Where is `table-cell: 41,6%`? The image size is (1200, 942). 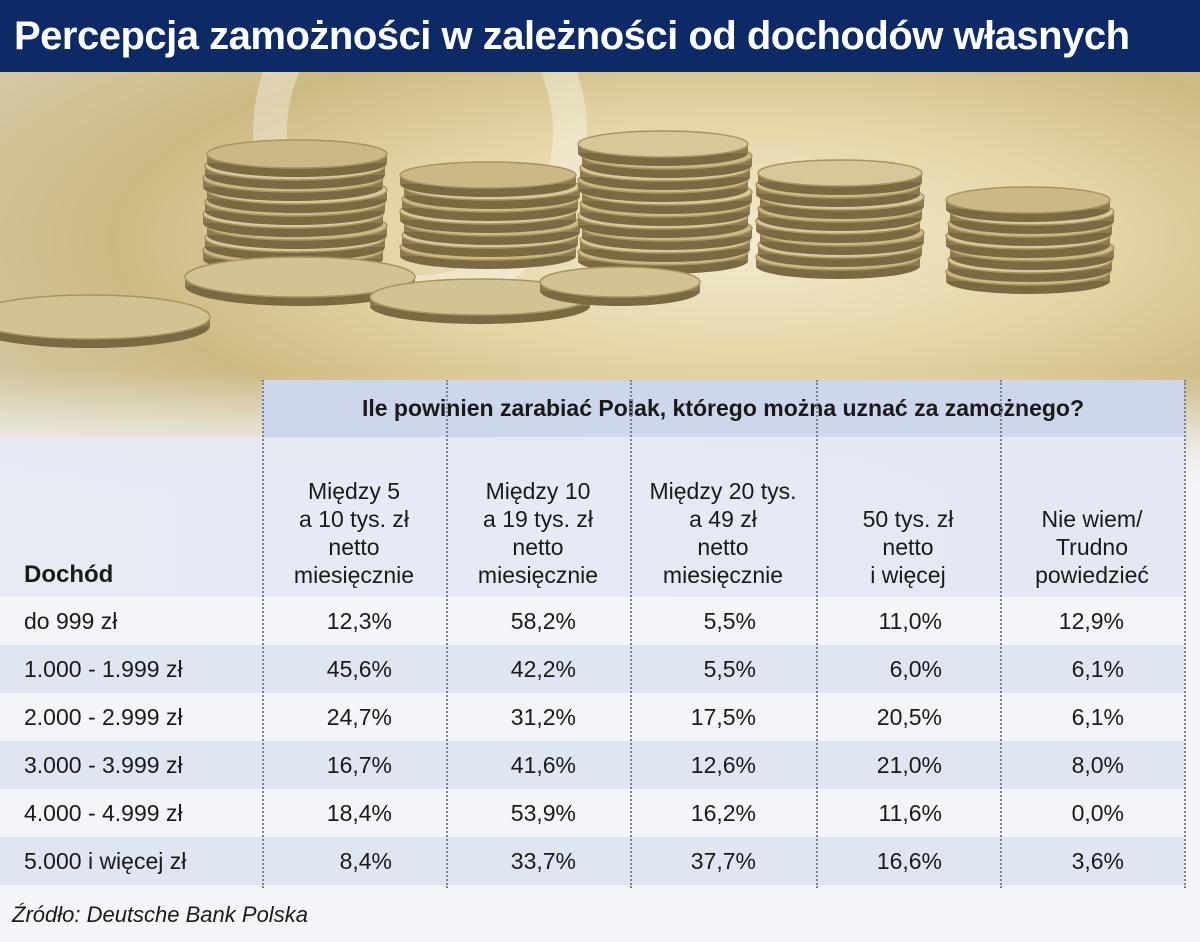
table-cell: 41,6% is located at coordinates (543, 765).